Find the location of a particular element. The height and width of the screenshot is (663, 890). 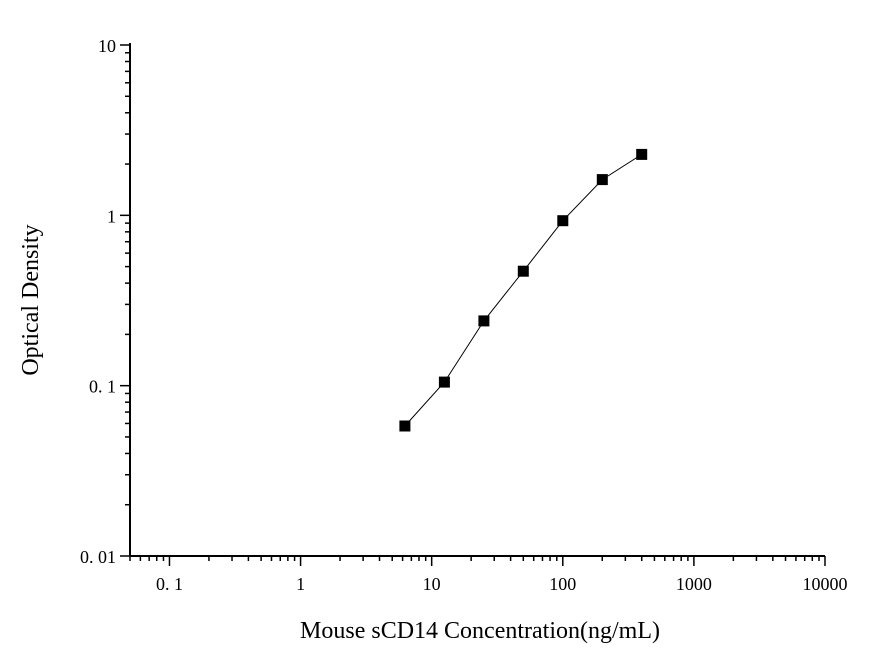

x-tick-label: 1000 is located at coordinates (694, 584).